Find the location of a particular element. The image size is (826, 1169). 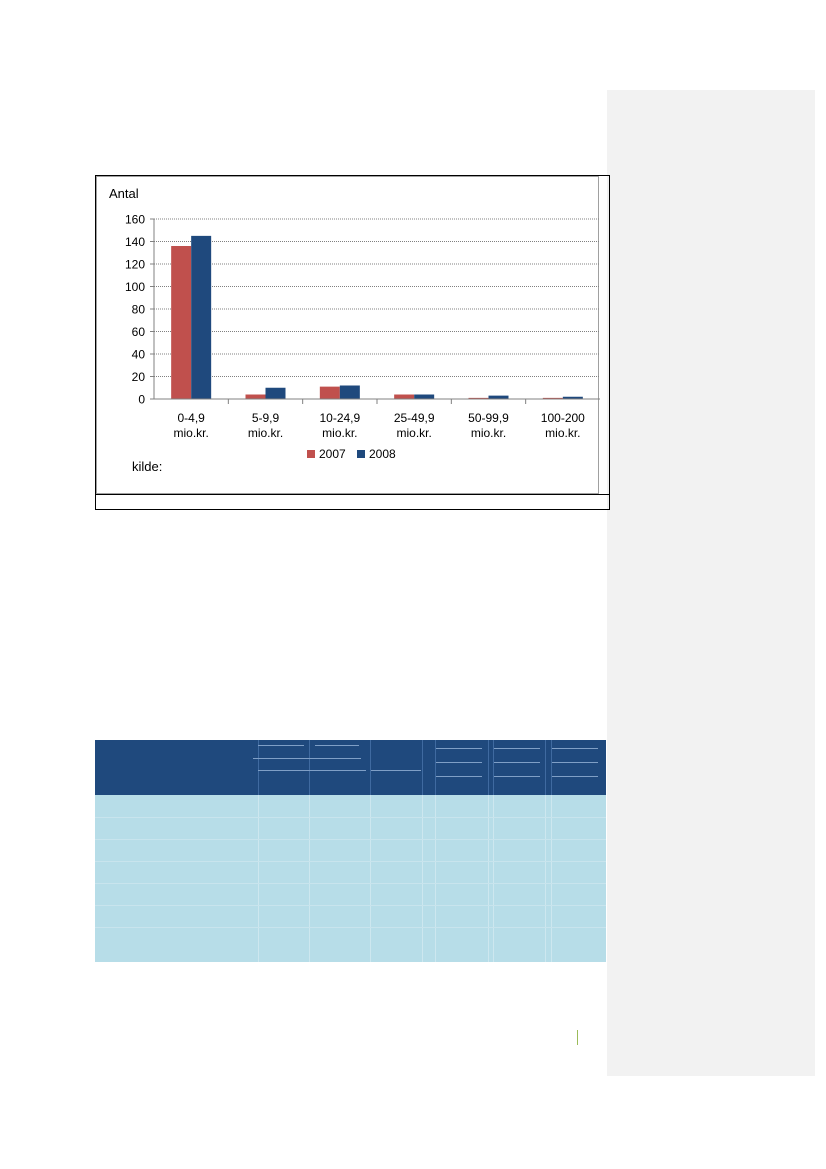

table-header is located at coordinates (350, 767).